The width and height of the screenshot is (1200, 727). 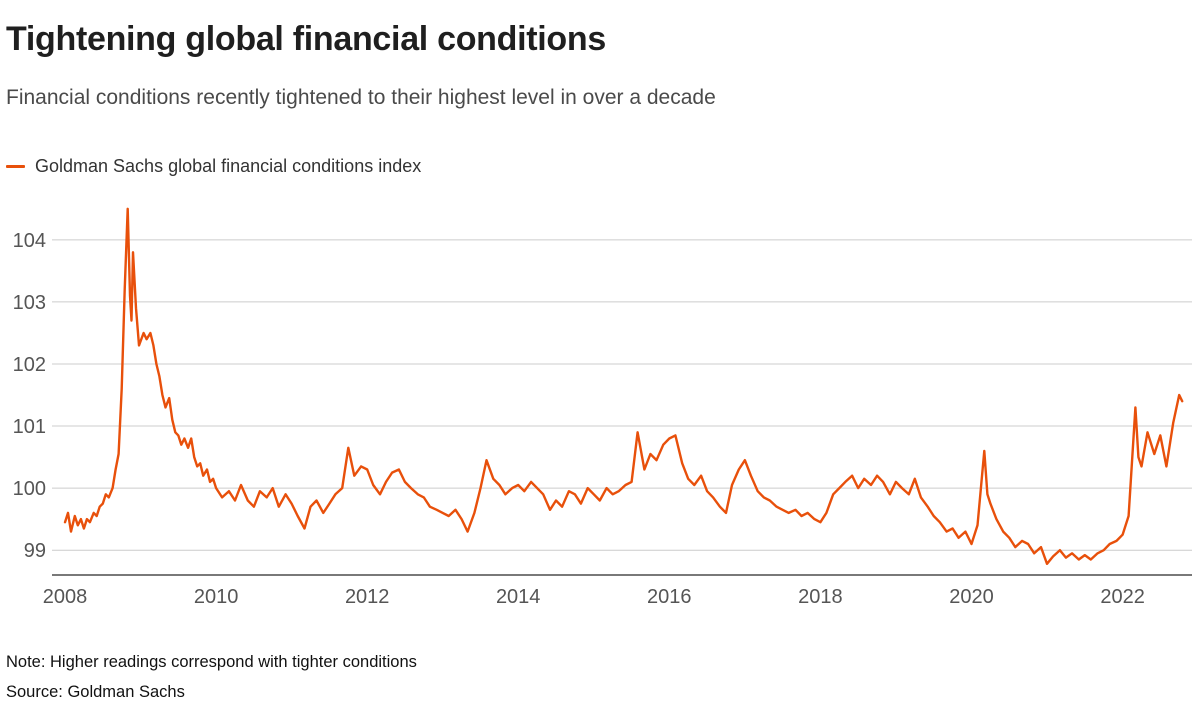 What do you see at coordinates (29, 241) in the screenshot?
I see `svg-text: 104` at bounding box center [29, 241].